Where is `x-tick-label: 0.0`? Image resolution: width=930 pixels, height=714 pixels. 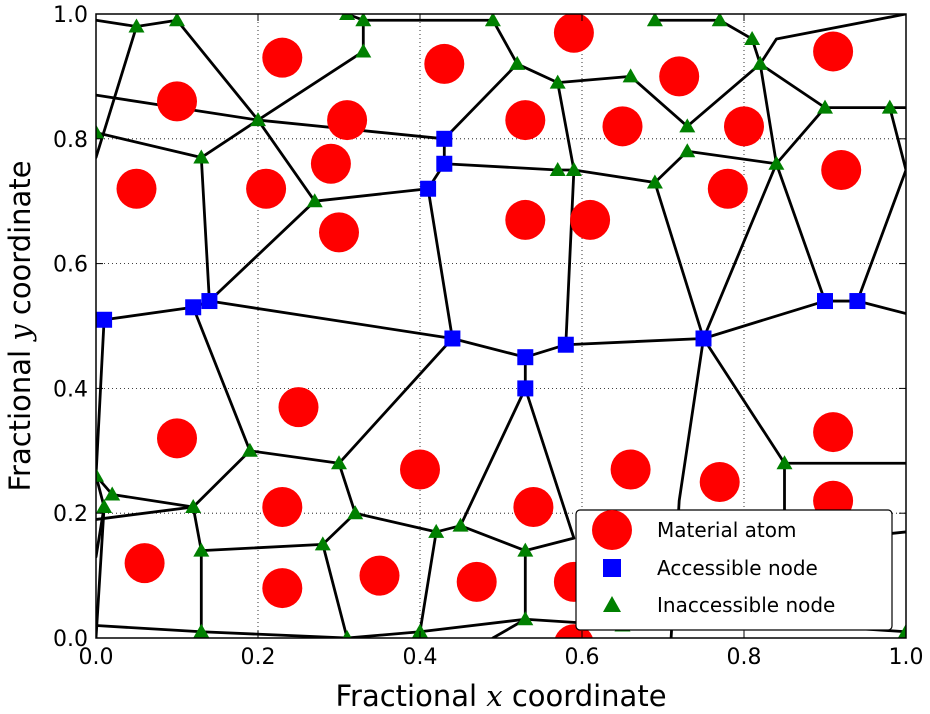
x-tick-label: 0.0 is located at coordinates (96, 657).